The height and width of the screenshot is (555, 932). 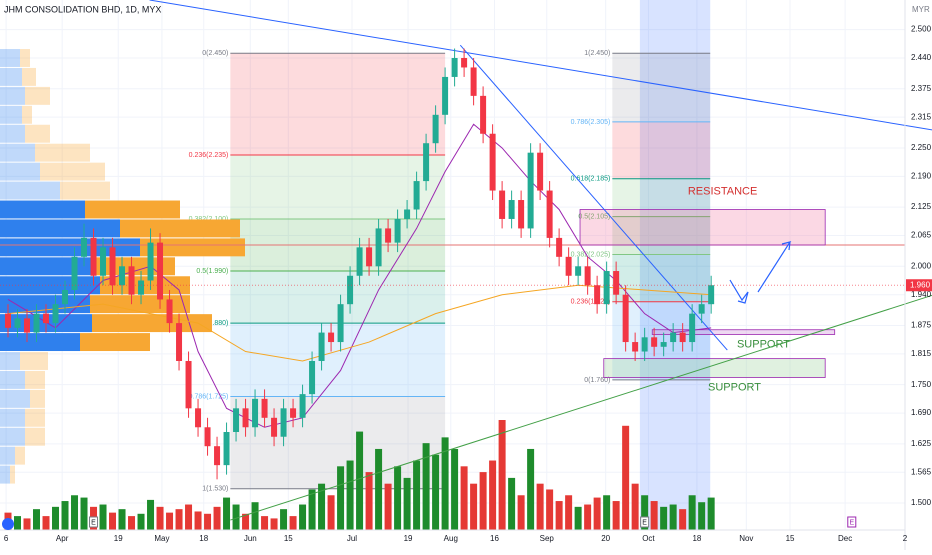 I want to click on y-tick-label: 1.625, so click(x=921, y=443).